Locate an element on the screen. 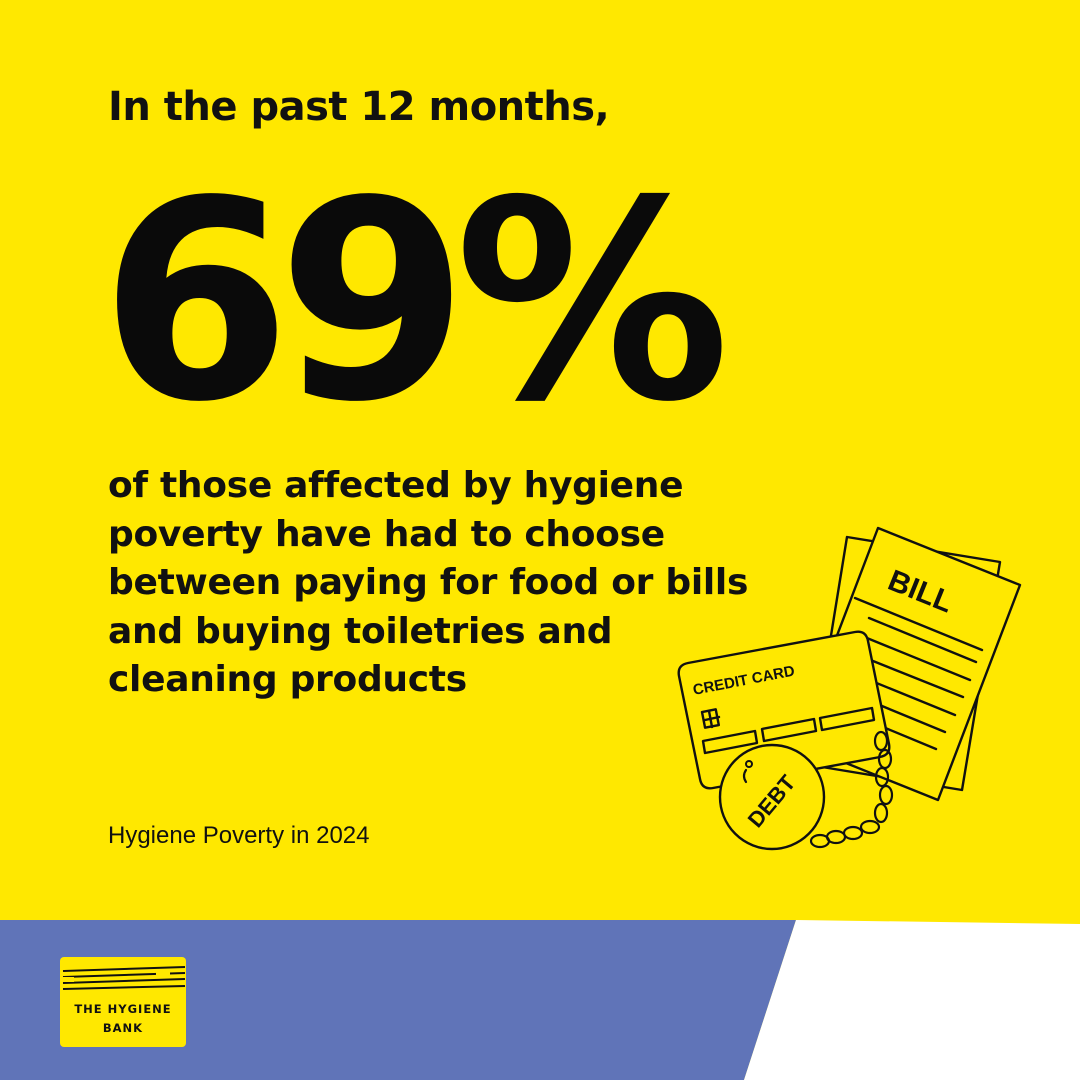 This screenshot has height=1080, width=1080. logo-line-1: THE HYGIENE is located at coordinates (123, 1009).